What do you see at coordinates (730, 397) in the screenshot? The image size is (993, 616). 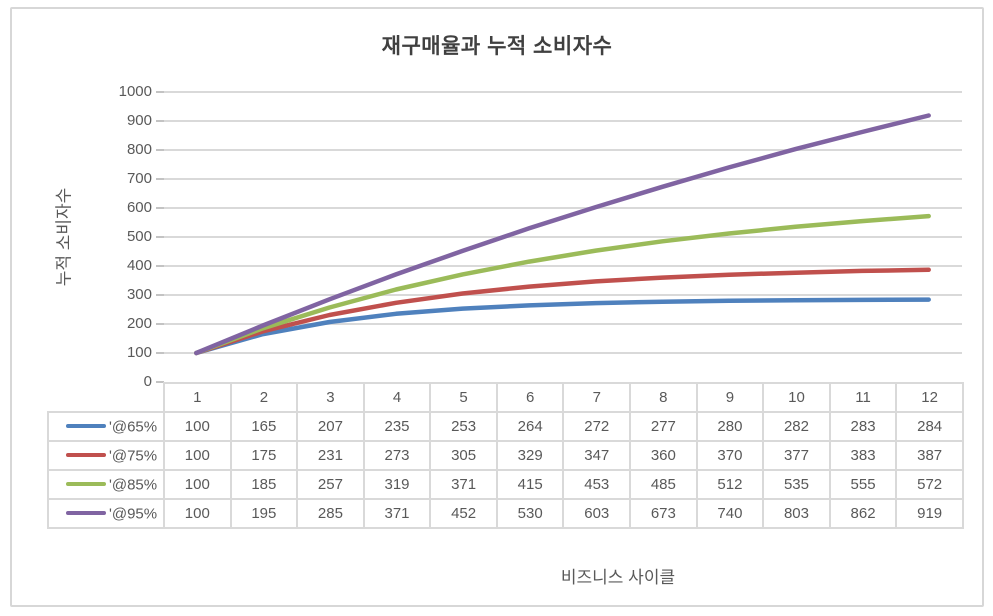 I see `category-label-9: 9` at bounding box center [730, 397].